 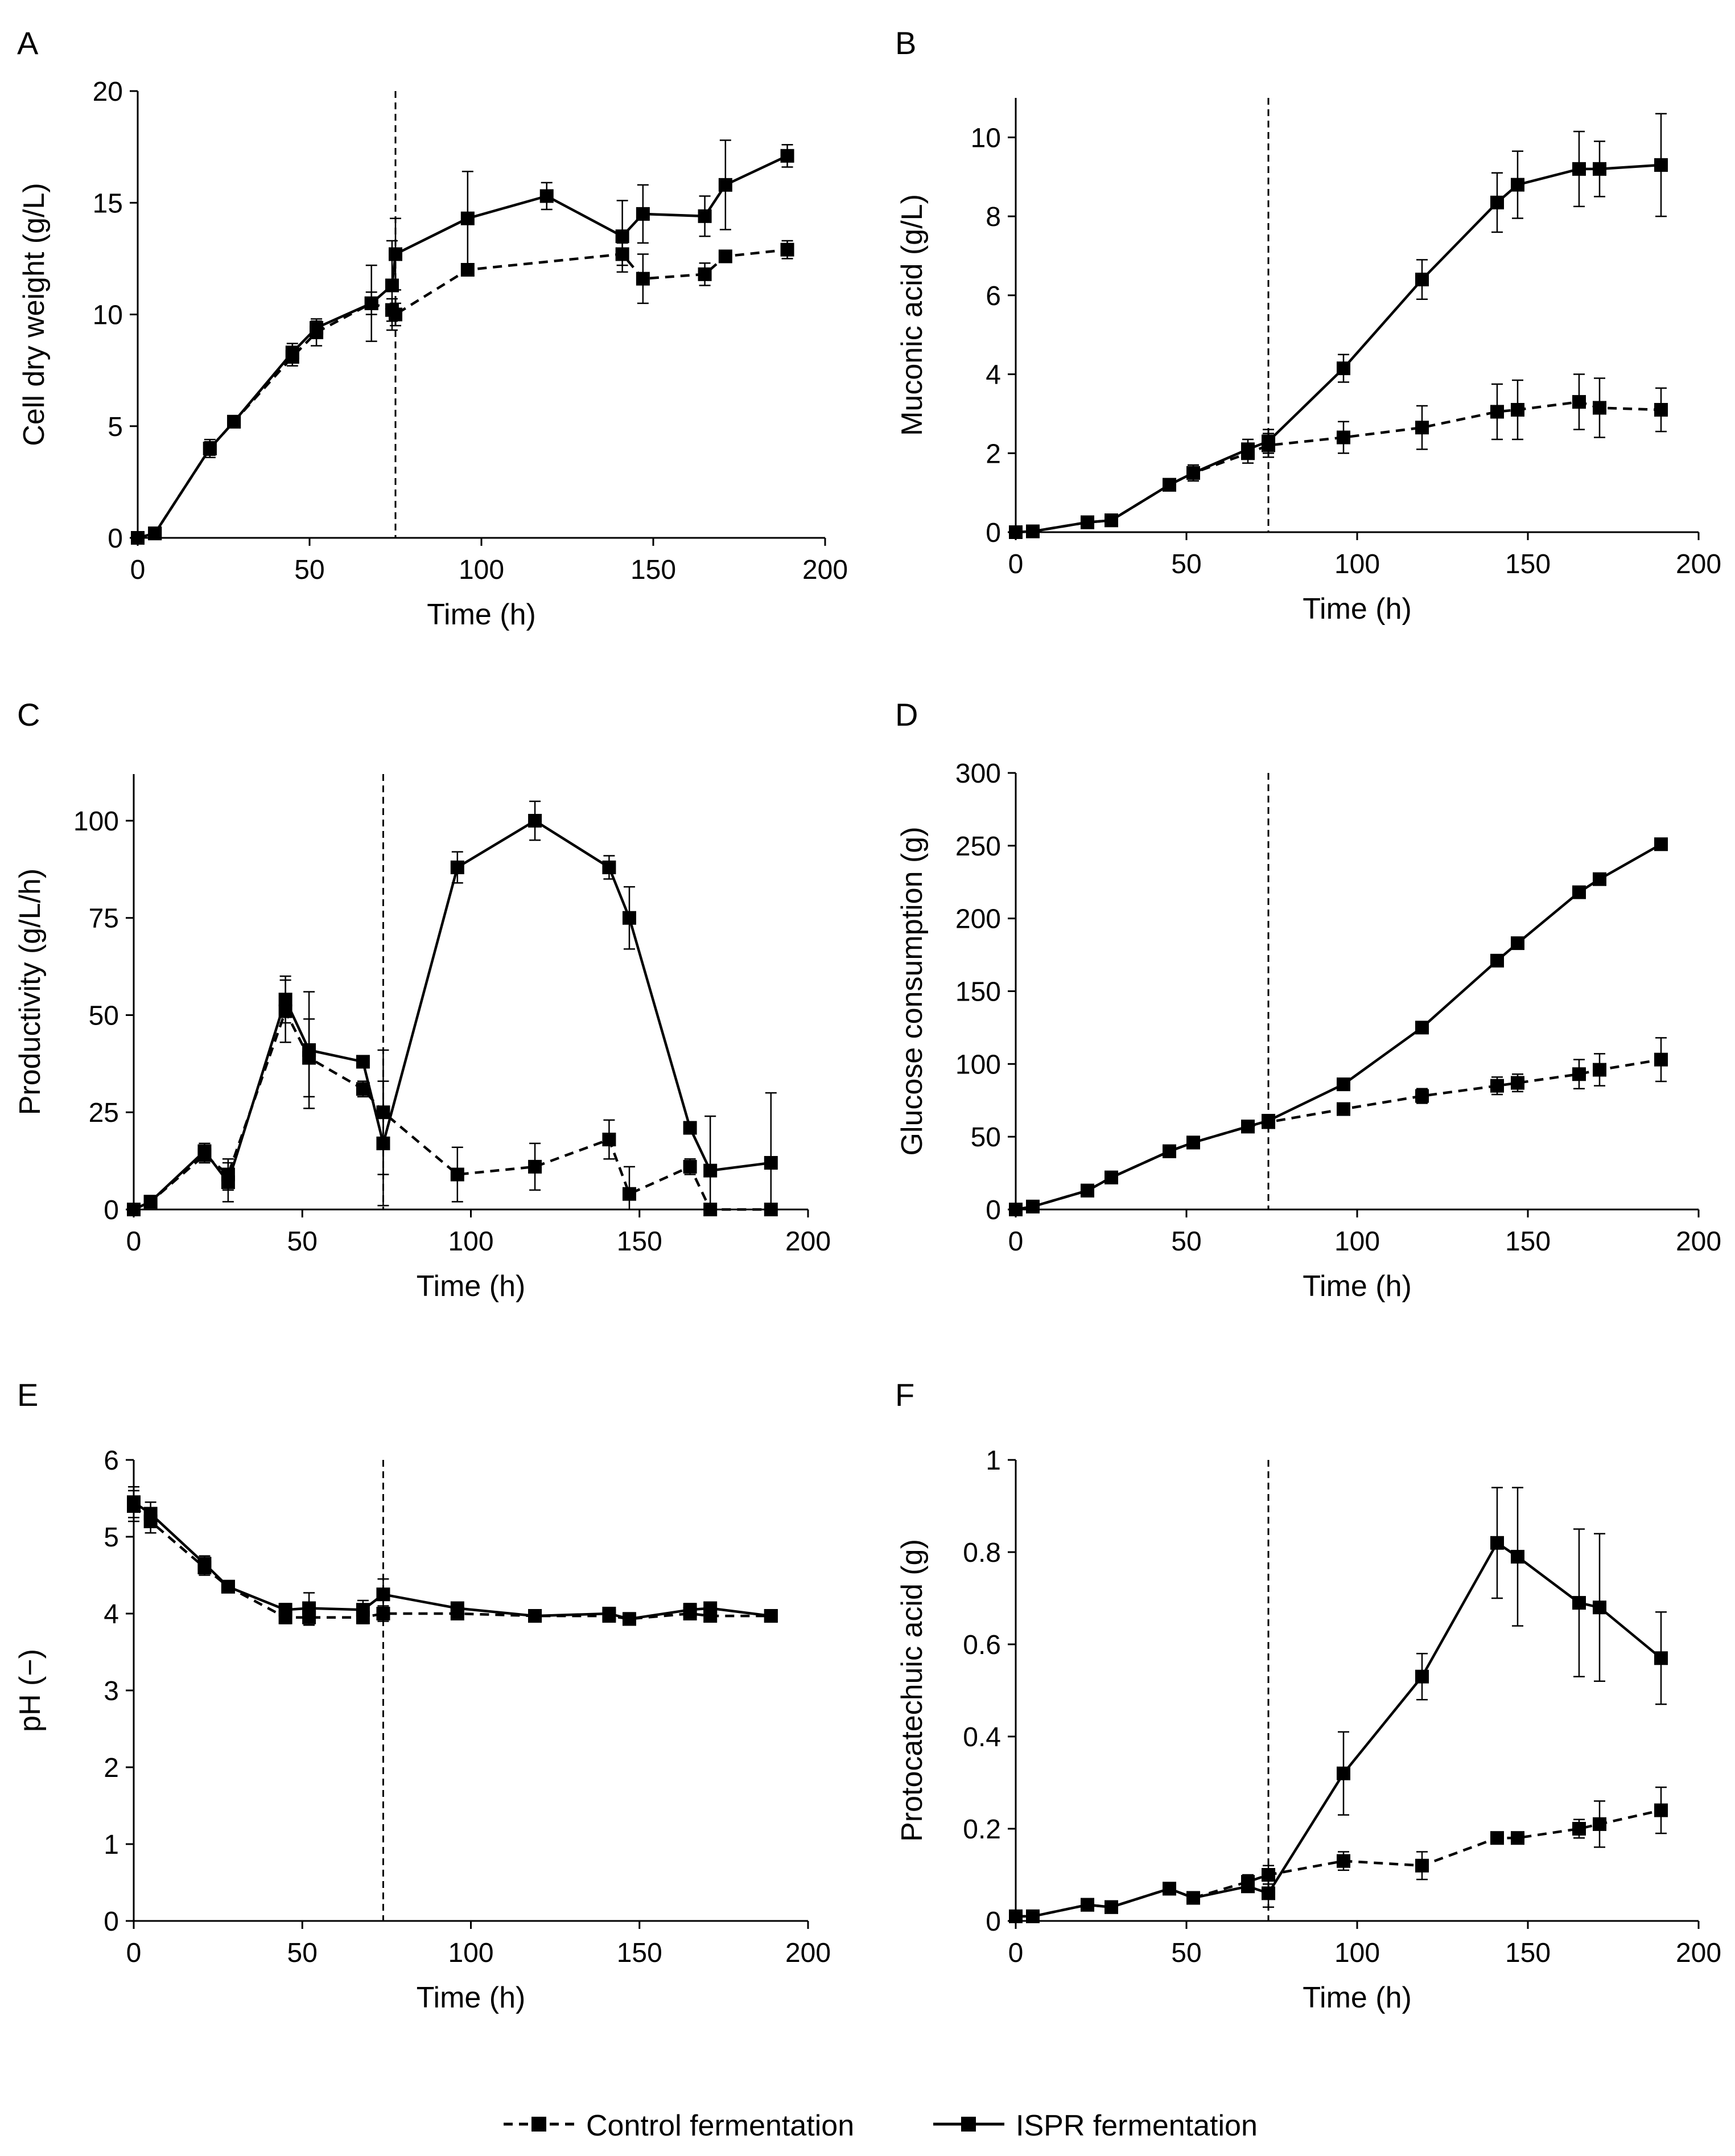 What do you see at coordinates (1358, 1286) in the screenshot?
I see `panel-d-x-label: Time (h)` at bounding box center [1358, 1286].